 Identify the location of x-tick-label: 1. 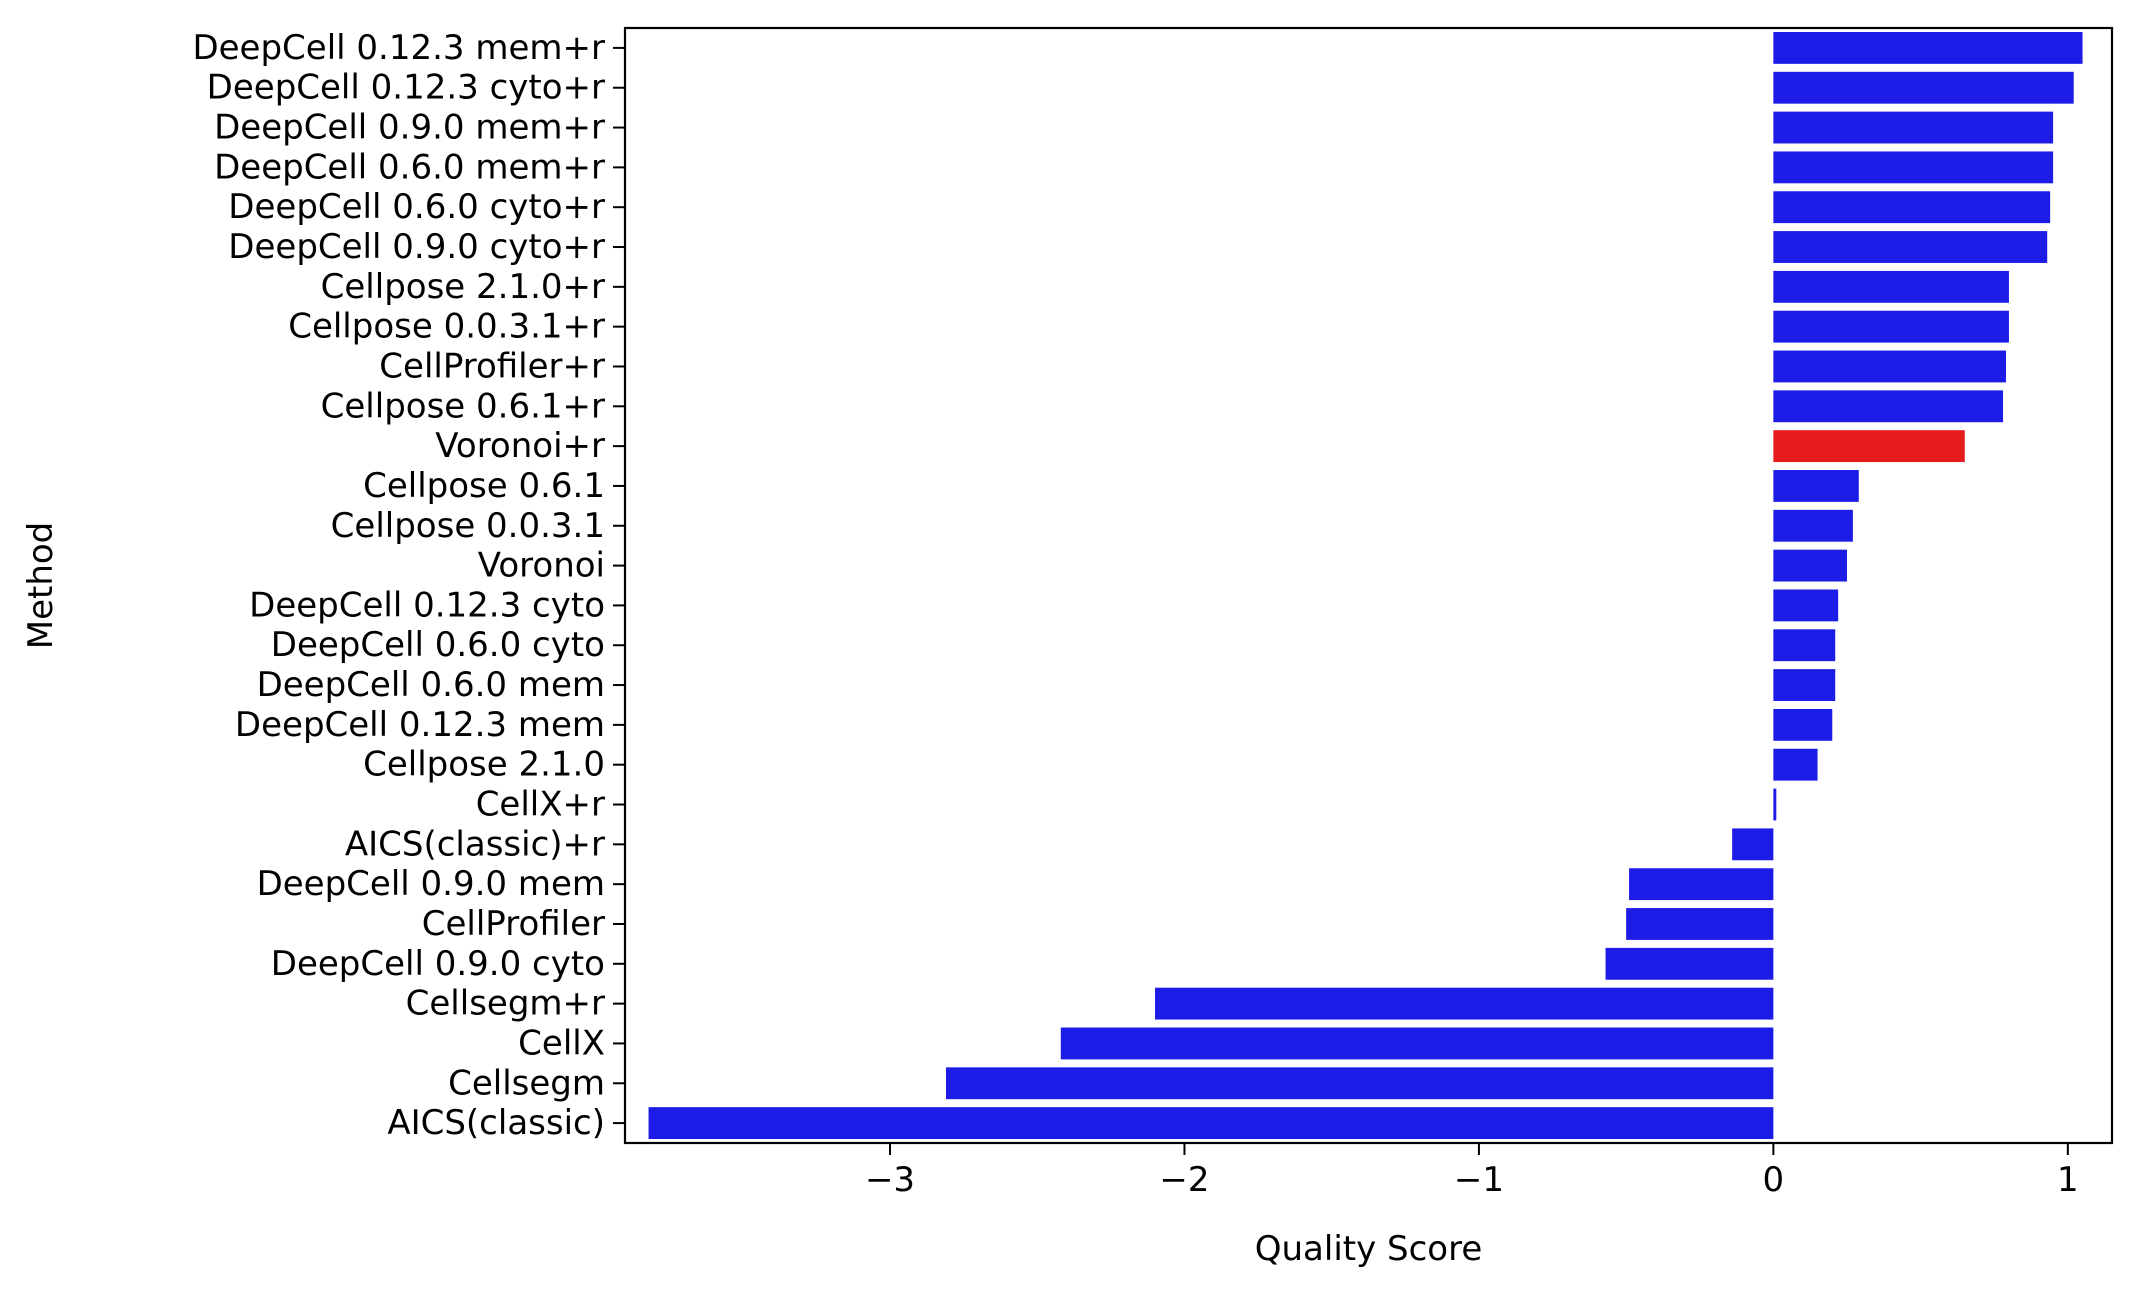
(2068, 1180).